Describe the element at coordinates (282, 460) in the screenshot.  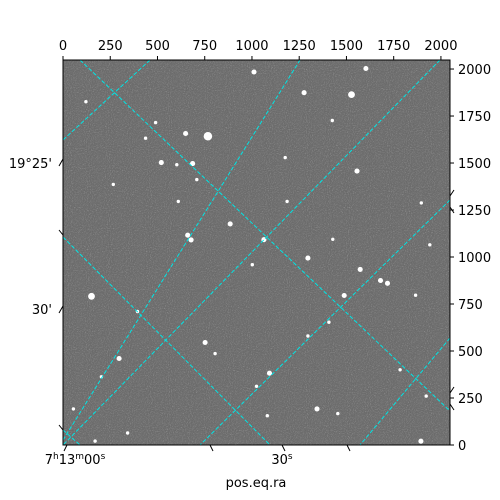
I see `ra-tick-label-2: 30s` at that location.